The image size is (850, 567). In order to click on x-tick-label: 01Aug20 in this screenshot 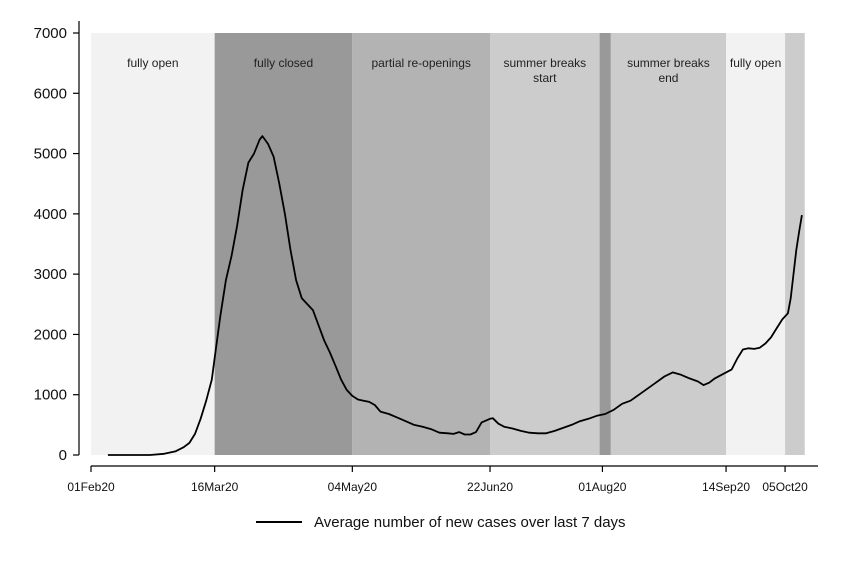, I will do `click(602, 487)`.